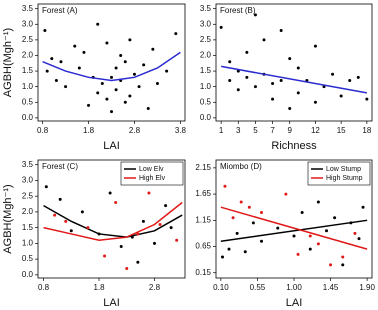 This screenshot has height=310, width=378. I want to click on y-tick-label: 1.5, so click(28, 227).